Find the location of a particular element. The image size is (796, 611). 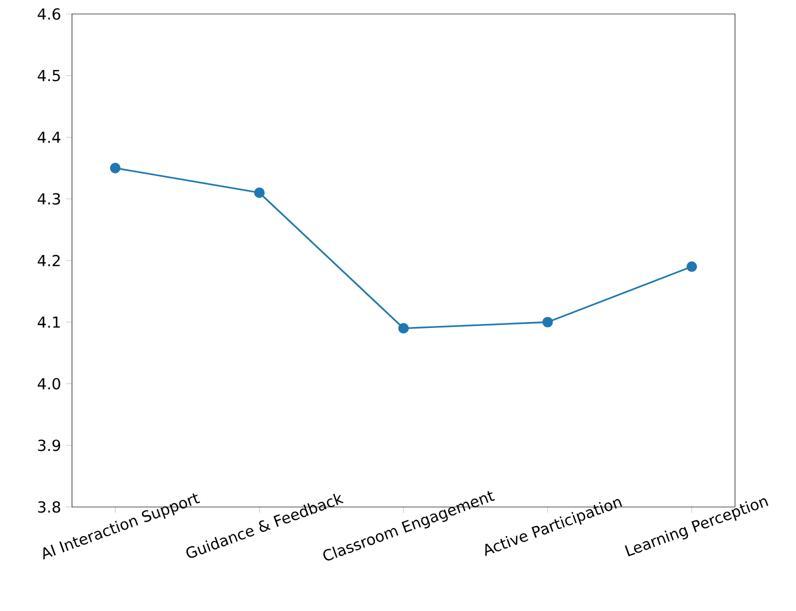

y-tick-label: 4.1 is located at coordinates (49, 322).